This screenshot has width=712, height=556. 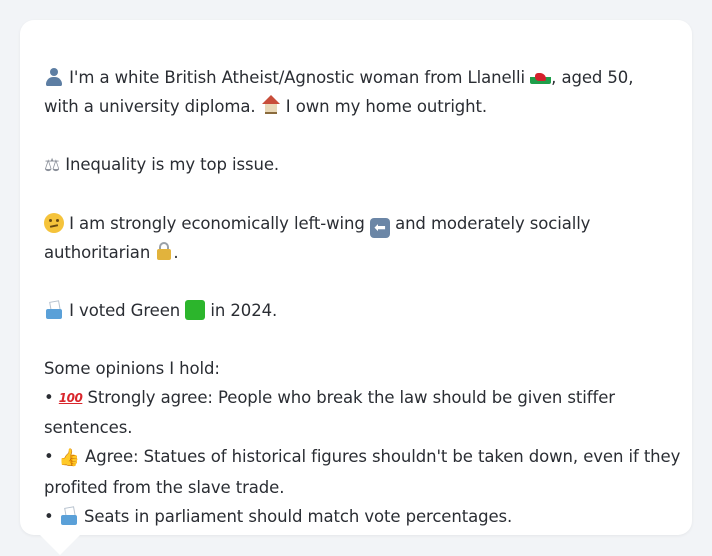 I want to click on social-stance-text: and moderately socially, so click(x=490, y=223).